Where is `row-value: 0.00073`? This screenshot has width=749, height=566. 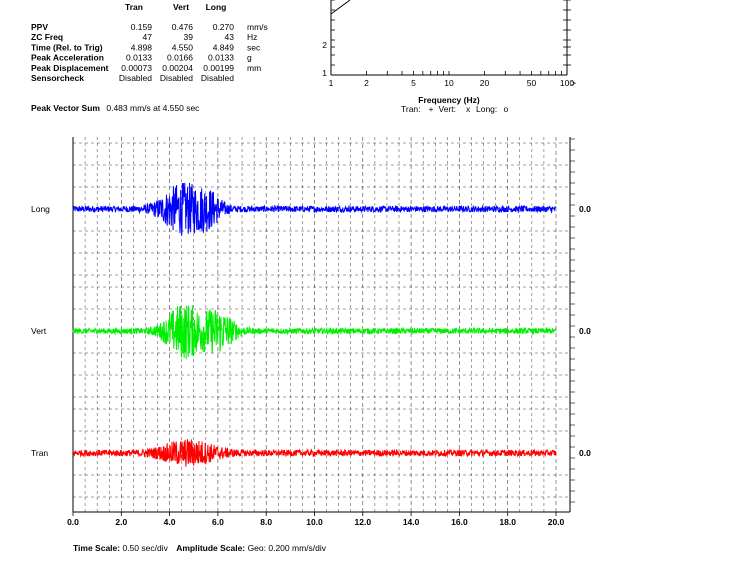
row-value: 0.00073 is located at coordinates (136, 68).